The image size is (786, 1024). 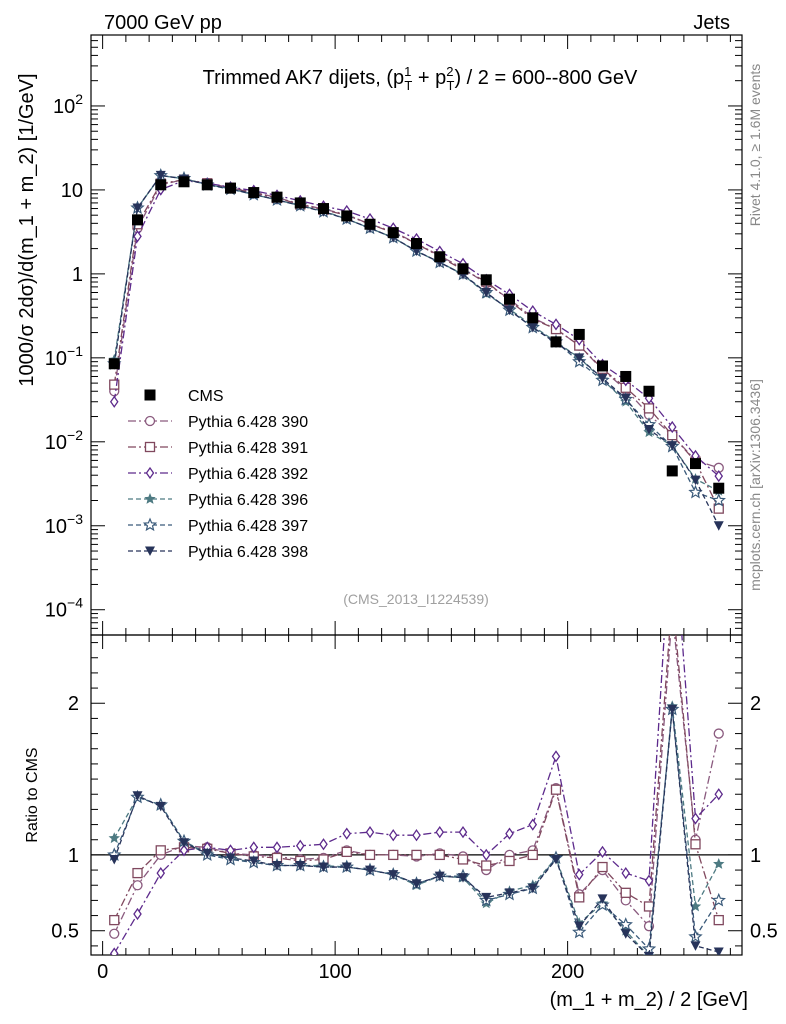 I want to click on rivet-label: Rivet 4.1.0, ≥ 1.6M events, so click(x=755, y=145).